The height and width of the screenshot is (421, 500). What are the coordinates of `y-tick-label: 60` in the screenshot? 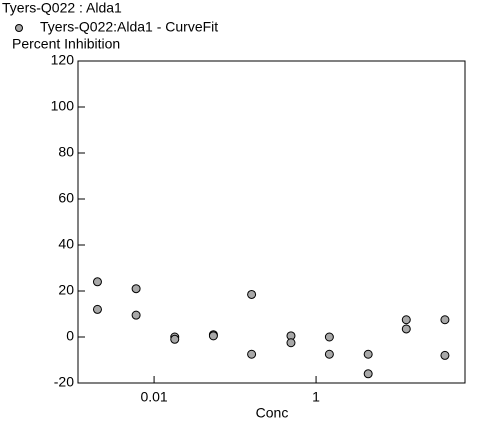 It's located at (66, 198).